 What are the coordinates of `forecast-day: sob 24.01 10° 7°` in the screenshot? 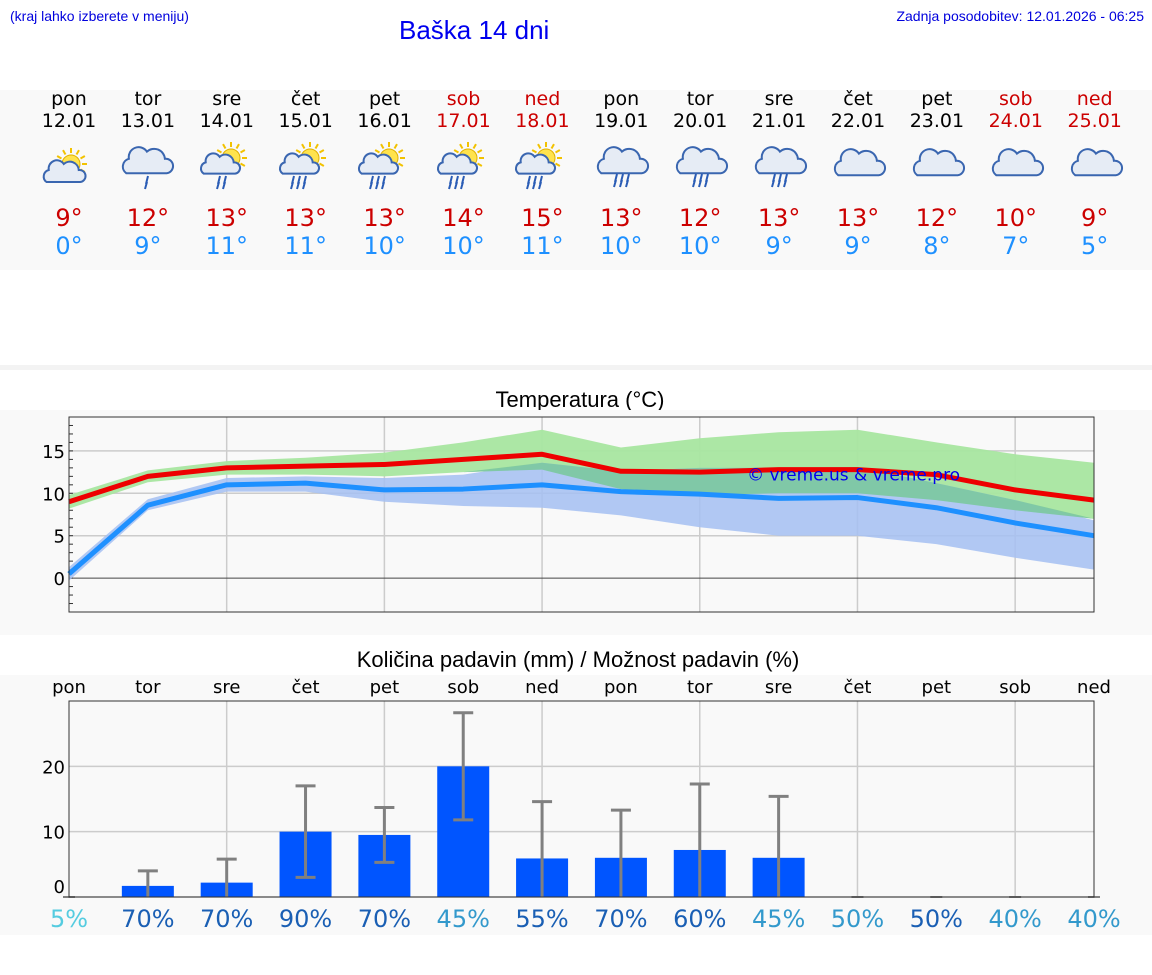 It's located at (1016, 174).